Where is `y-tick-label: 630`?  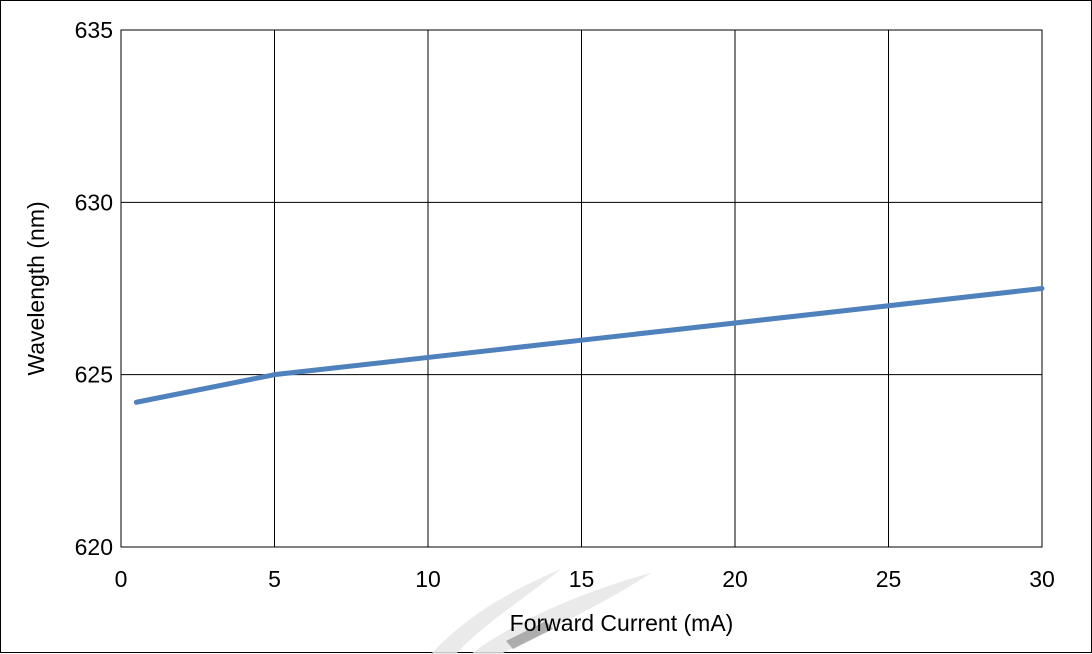
y-tick-label: 630 is located at coordinates (94, 202).